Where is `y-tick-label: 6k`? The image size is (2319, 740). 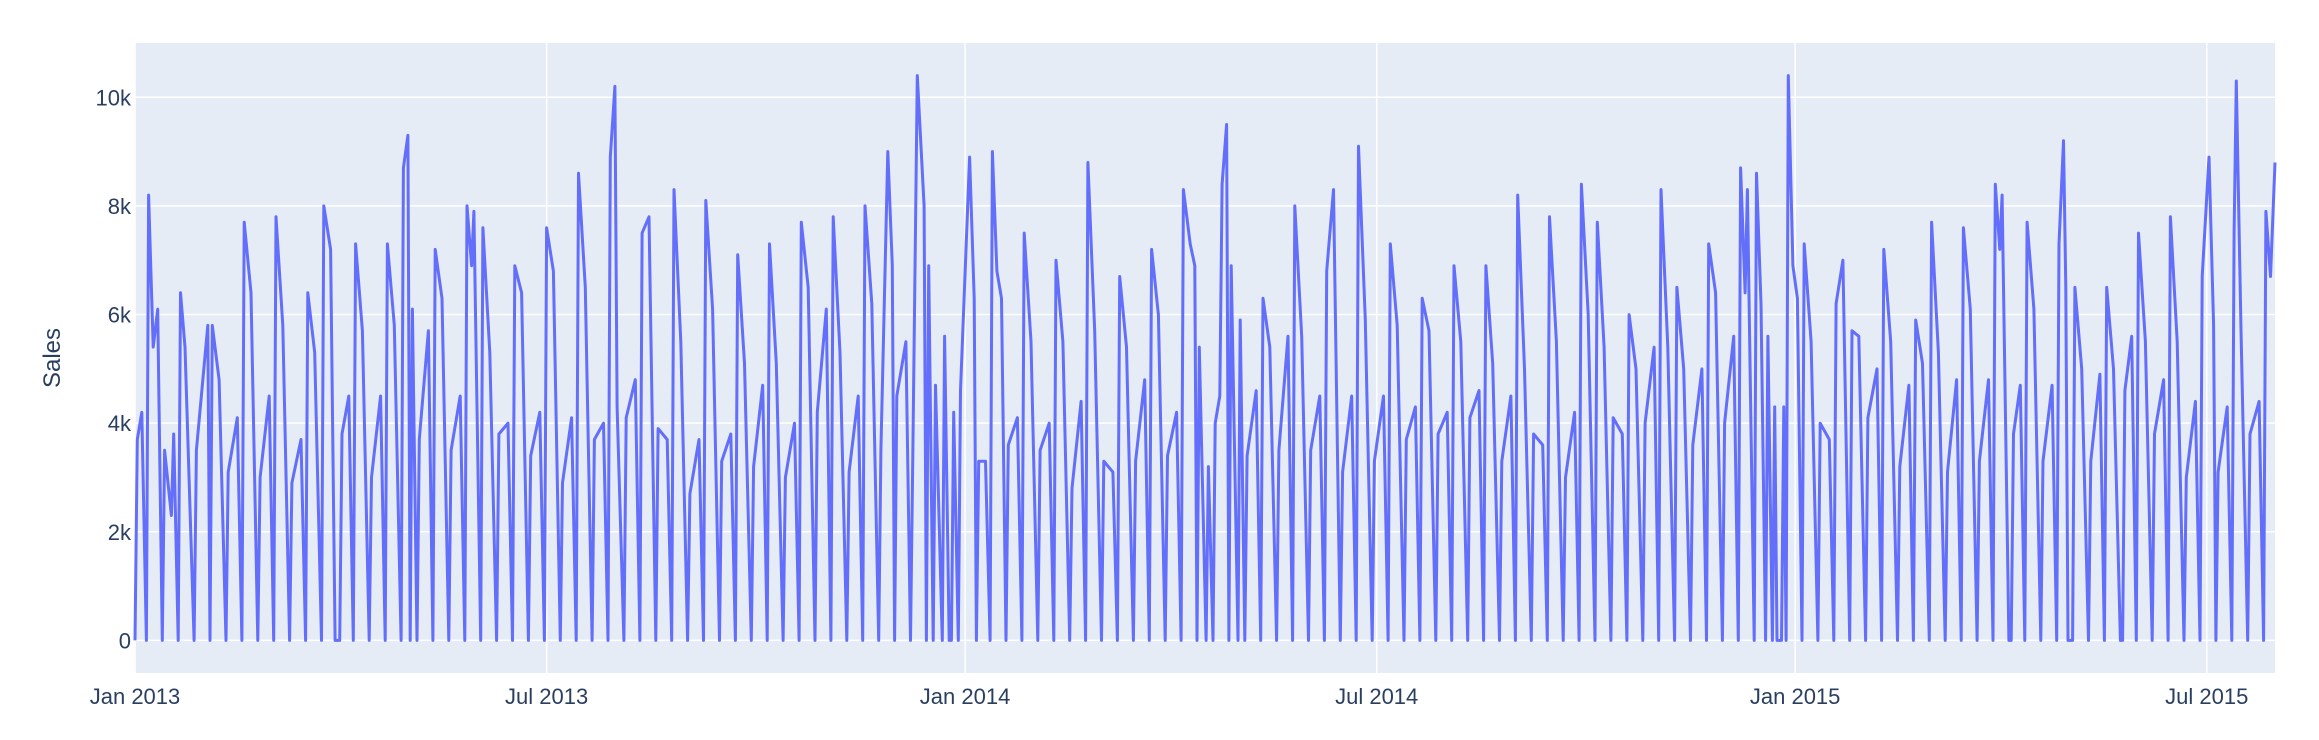
y-tick-label: 6k is located at coordinates (120, 315).